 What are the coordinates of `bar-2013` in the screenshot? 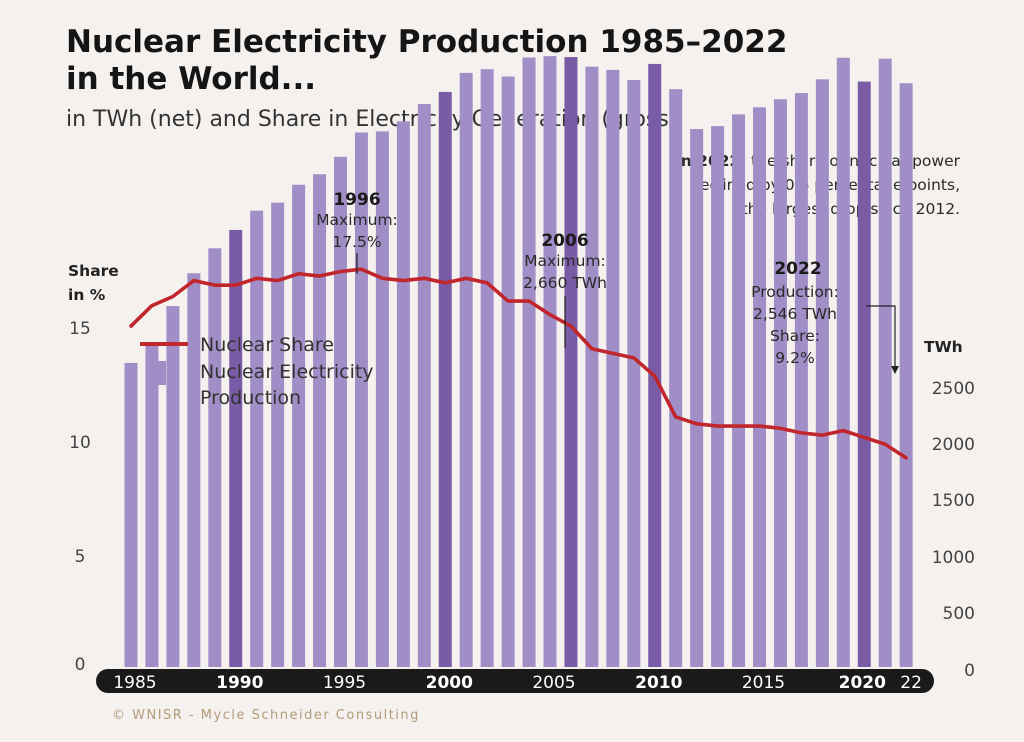 It's located at (718, 396).